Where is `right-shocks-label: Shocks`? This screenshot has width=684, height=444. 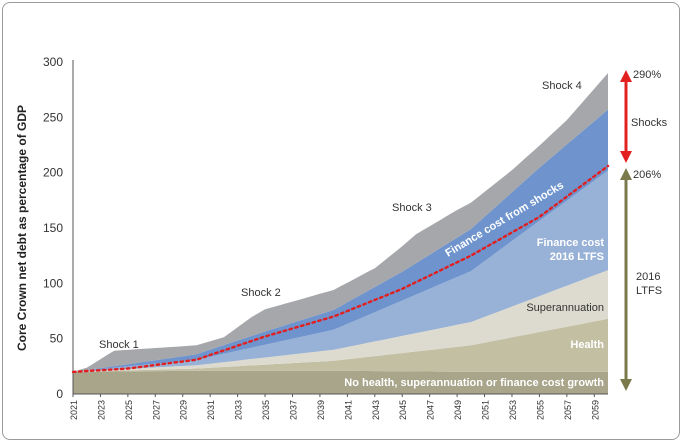 right-shocks-label: Shocks is located at coordinates (649, 123).